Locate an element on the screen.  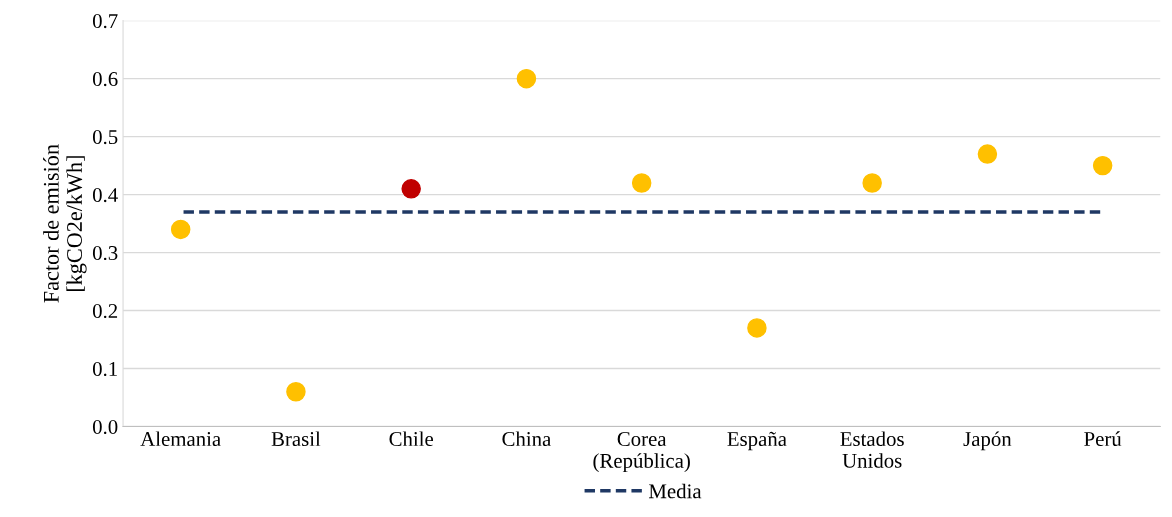
x-tick-label: Estados Unidos is located at coordinates (872, 449).